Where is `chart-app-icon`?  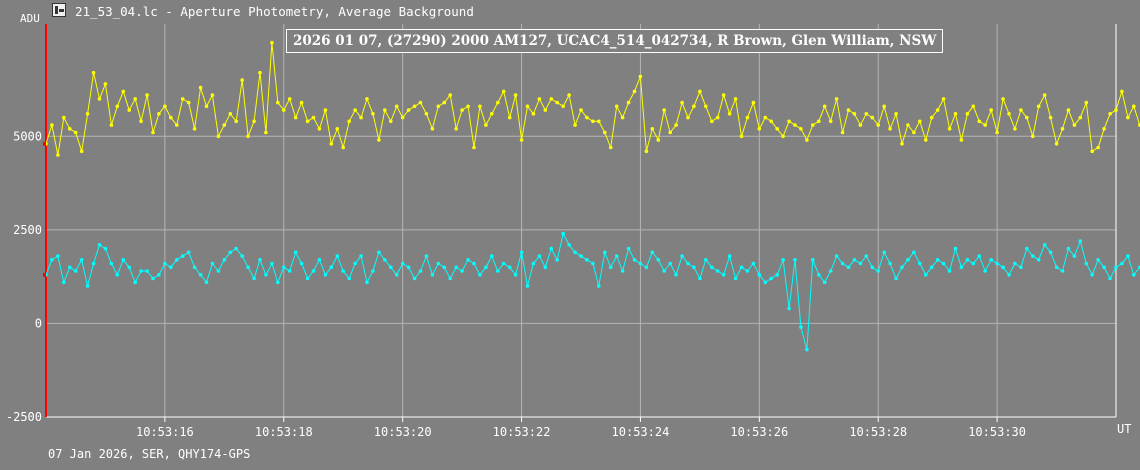
chart-app-icon is located at coordinates (59, 10).